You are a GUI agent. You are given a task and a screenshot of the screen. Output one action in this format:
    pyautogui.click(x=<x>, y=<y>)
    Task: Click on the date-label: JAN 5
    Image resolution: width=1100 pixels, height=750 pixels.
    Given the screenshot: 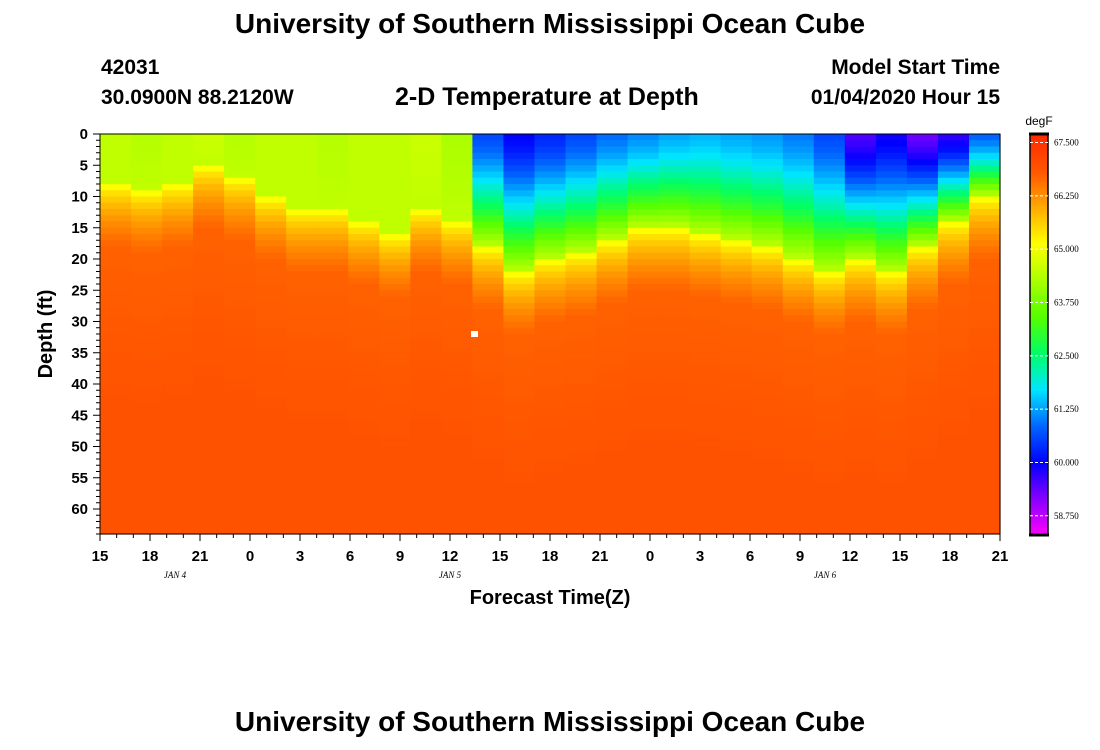 What is the action you would take?
    pyautogui.click(x=450, y=575)
    